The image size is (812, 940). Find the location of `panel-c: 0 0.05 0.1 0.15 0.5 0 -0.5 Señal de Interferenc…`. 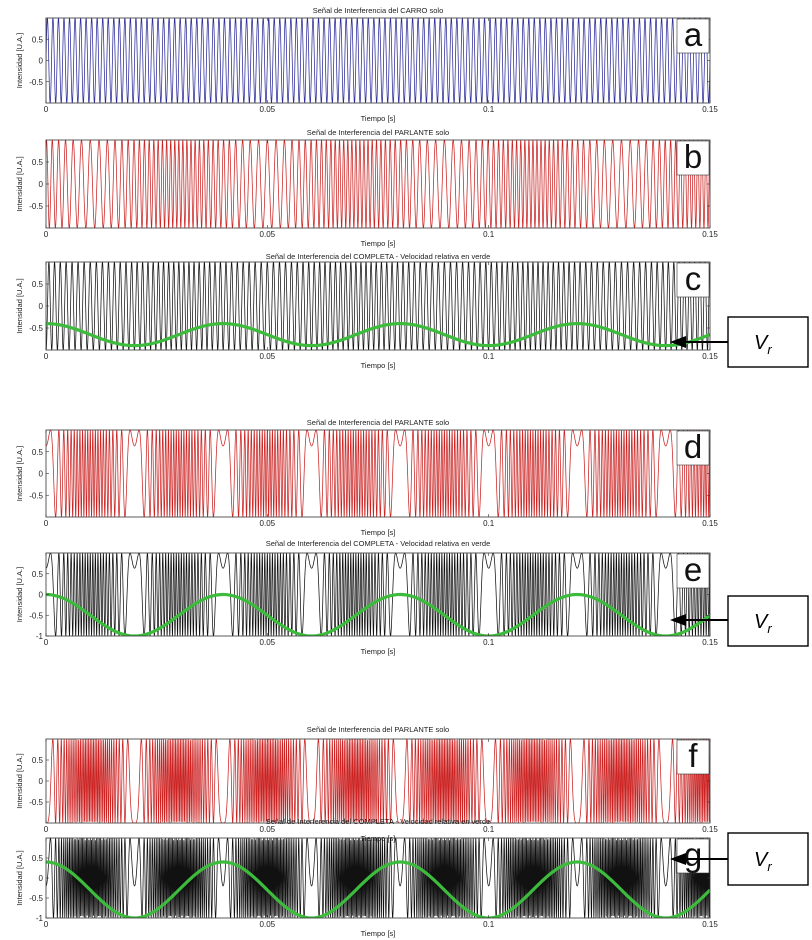

panel-c: 0 0.05 0.1 0.15 0.5 0 -0.5 Señal de Interferenc… is located at coordinates (366, 311).